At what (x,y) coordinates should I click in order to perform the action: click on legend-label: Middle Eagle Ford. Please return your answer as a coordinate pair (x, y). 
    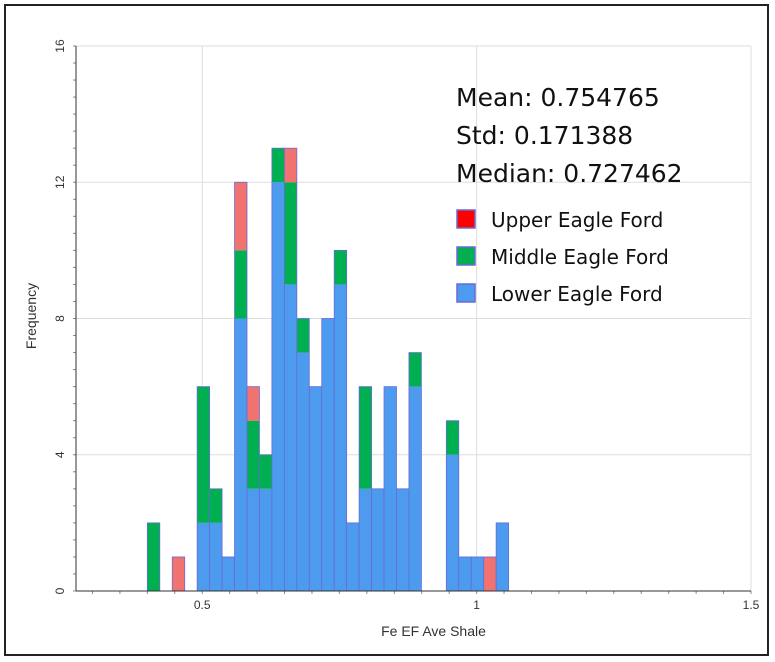
    Looking at the image, I should click on (580, 257).